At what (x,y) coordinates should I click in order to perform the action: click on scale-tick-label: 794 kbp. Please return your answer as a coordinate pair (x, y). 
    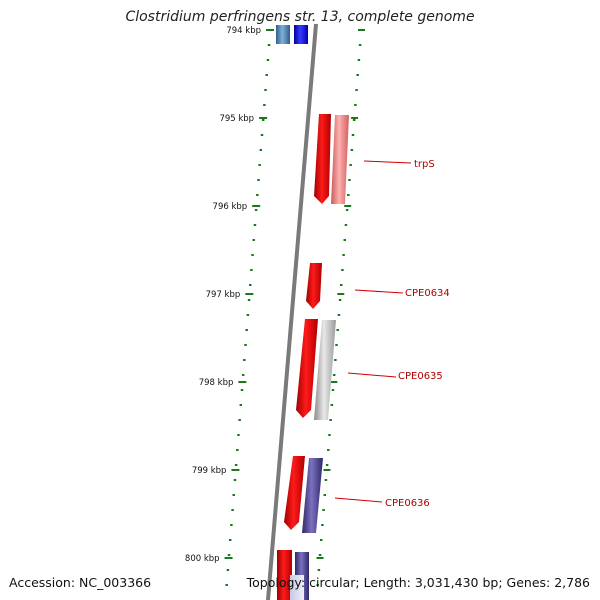
    Looking at the image, I should click on (243, 31).